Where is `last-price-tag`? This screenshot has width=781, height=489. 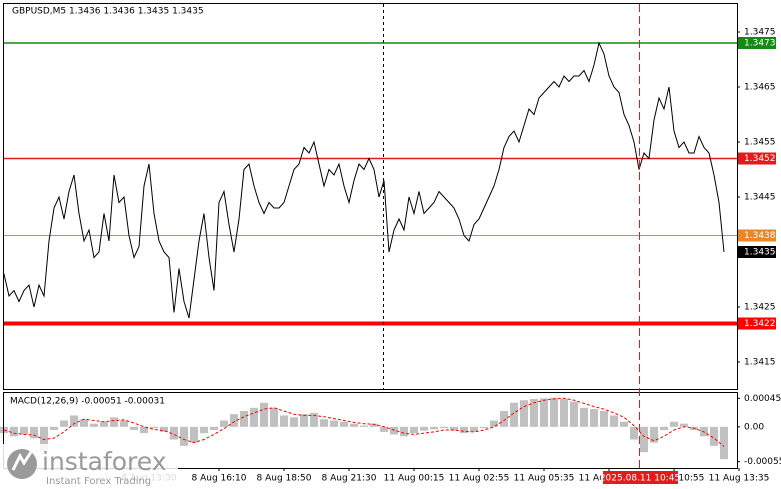
last-price-tag is located at coordinates (757, 252).